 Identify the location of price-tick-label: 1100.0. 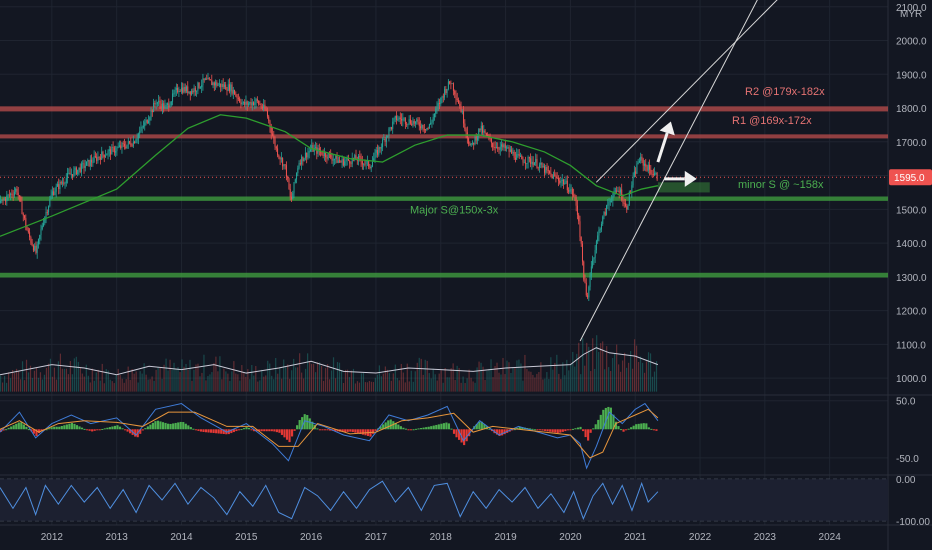
(911, 345).